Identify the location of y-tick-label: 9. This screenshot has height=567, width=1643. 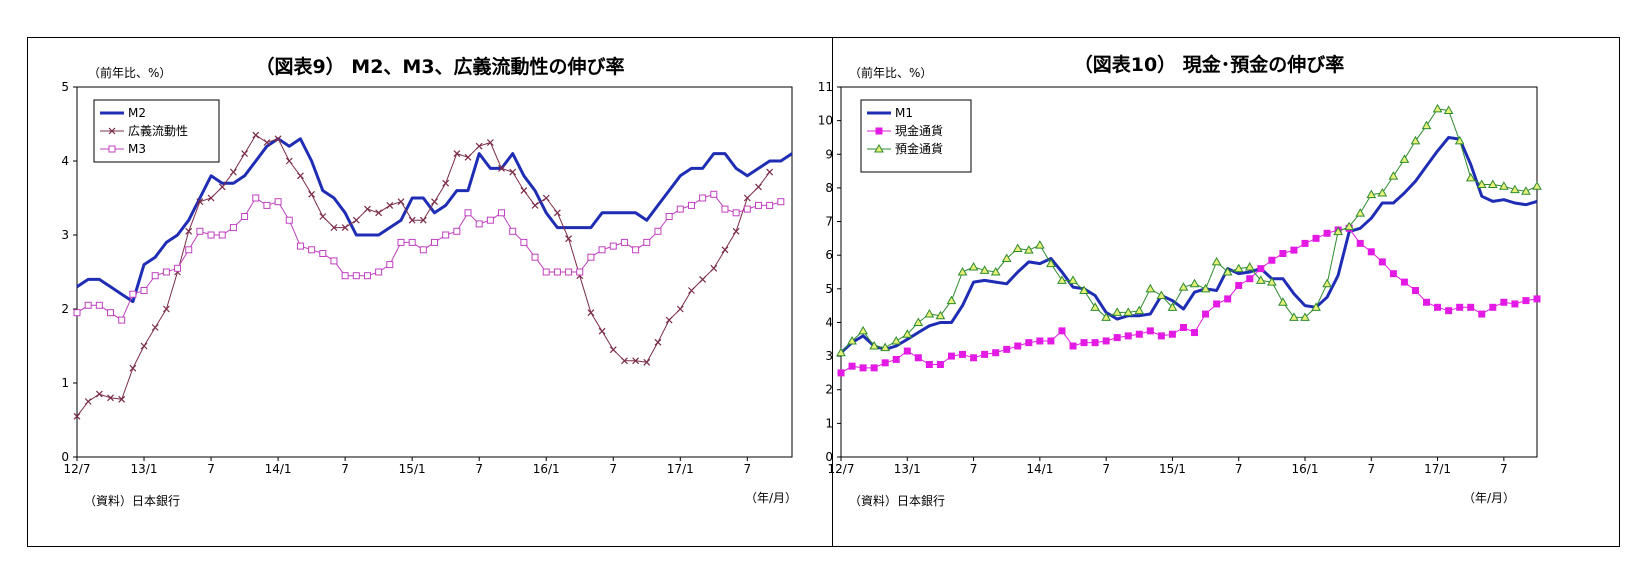
(829, 154).